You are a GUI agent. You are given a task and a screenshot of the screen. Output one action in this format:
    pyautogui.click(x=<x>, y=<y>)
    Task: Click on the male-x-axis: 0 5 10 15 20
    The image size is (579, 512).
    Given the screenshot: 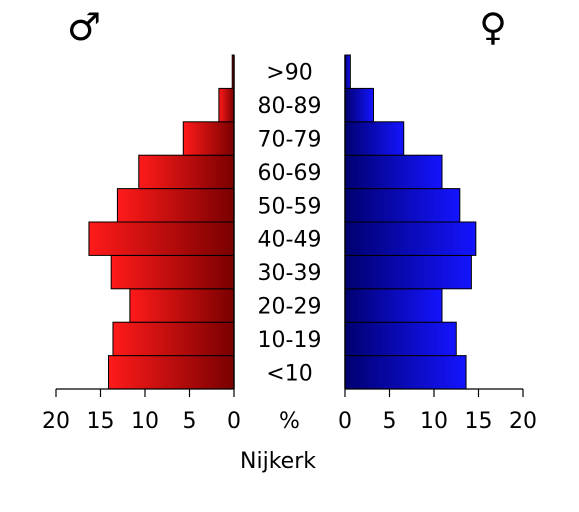 What is the action you would take?
    pyautogui.click(x=141, y=411)
    